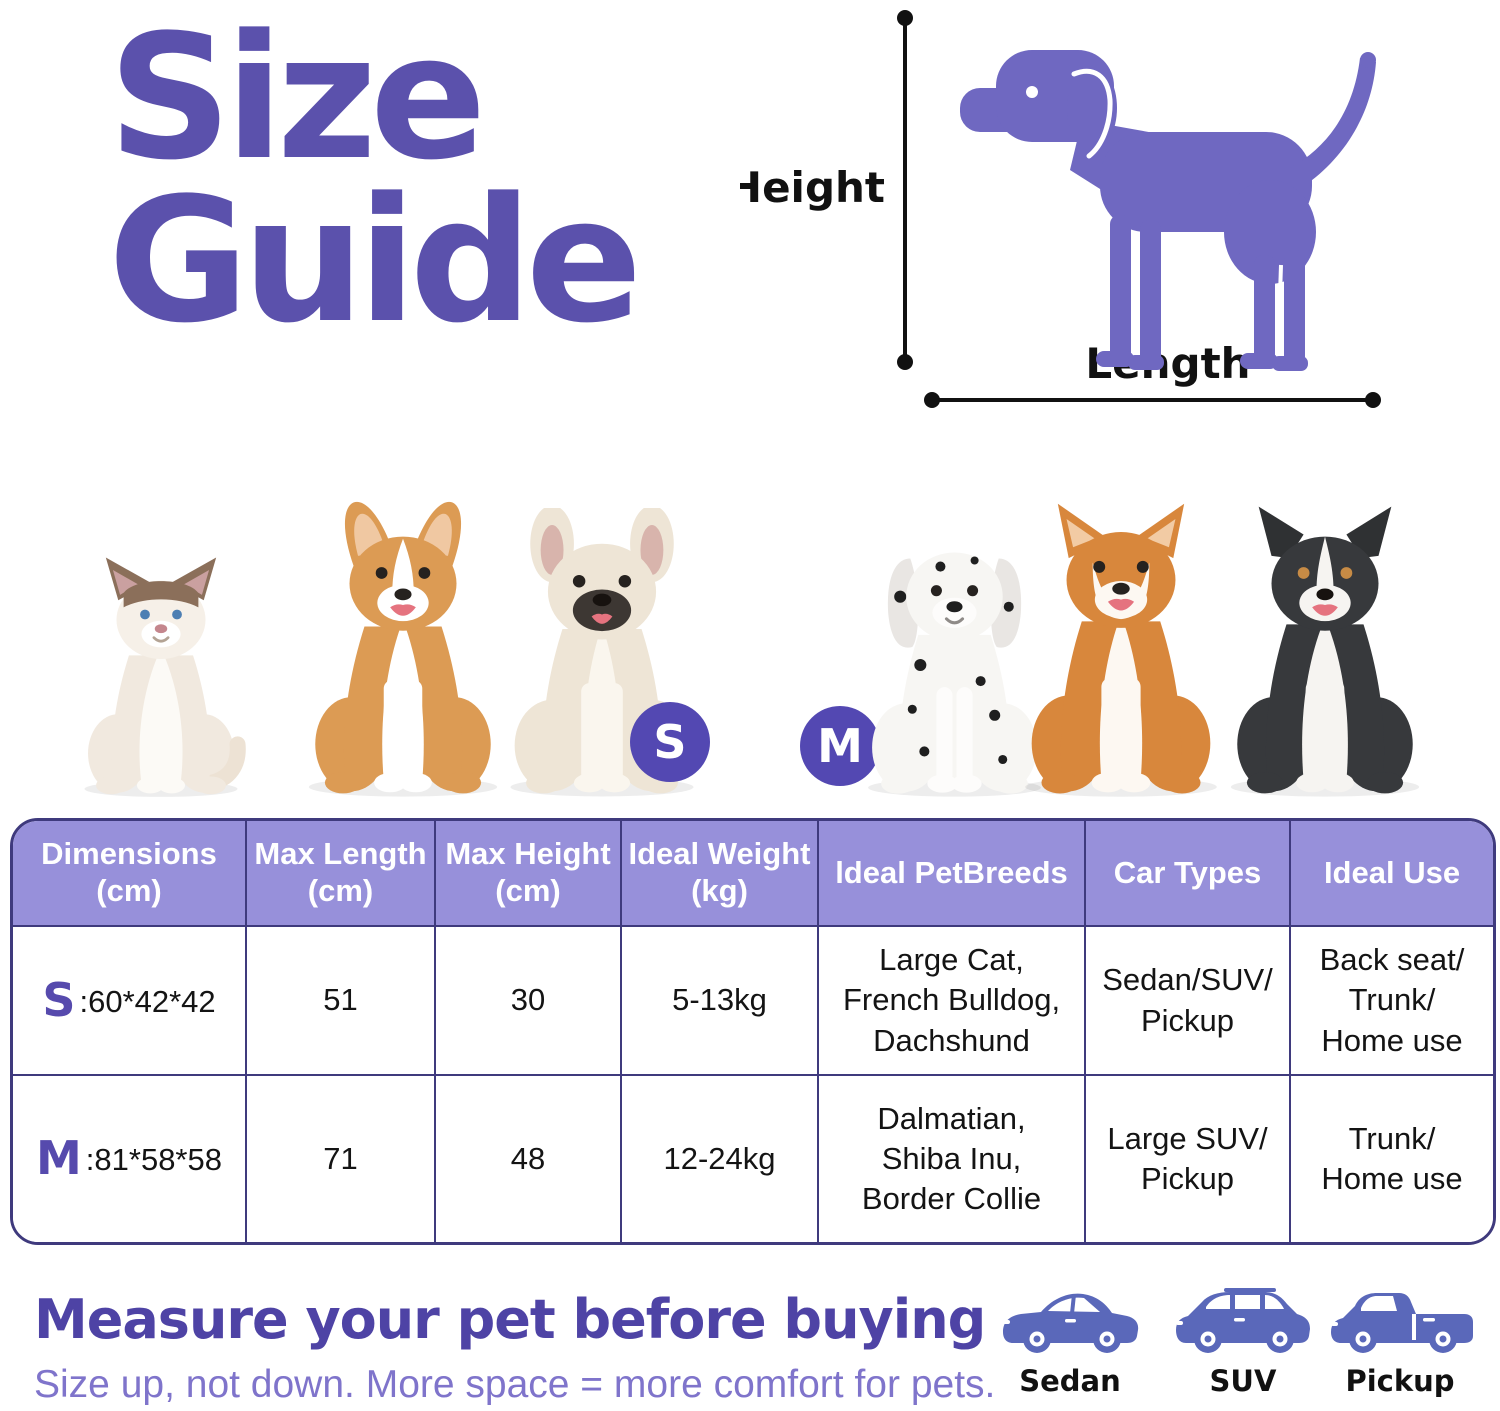  I want to click on sedan-label: Sedan, so click(1070, 1381).